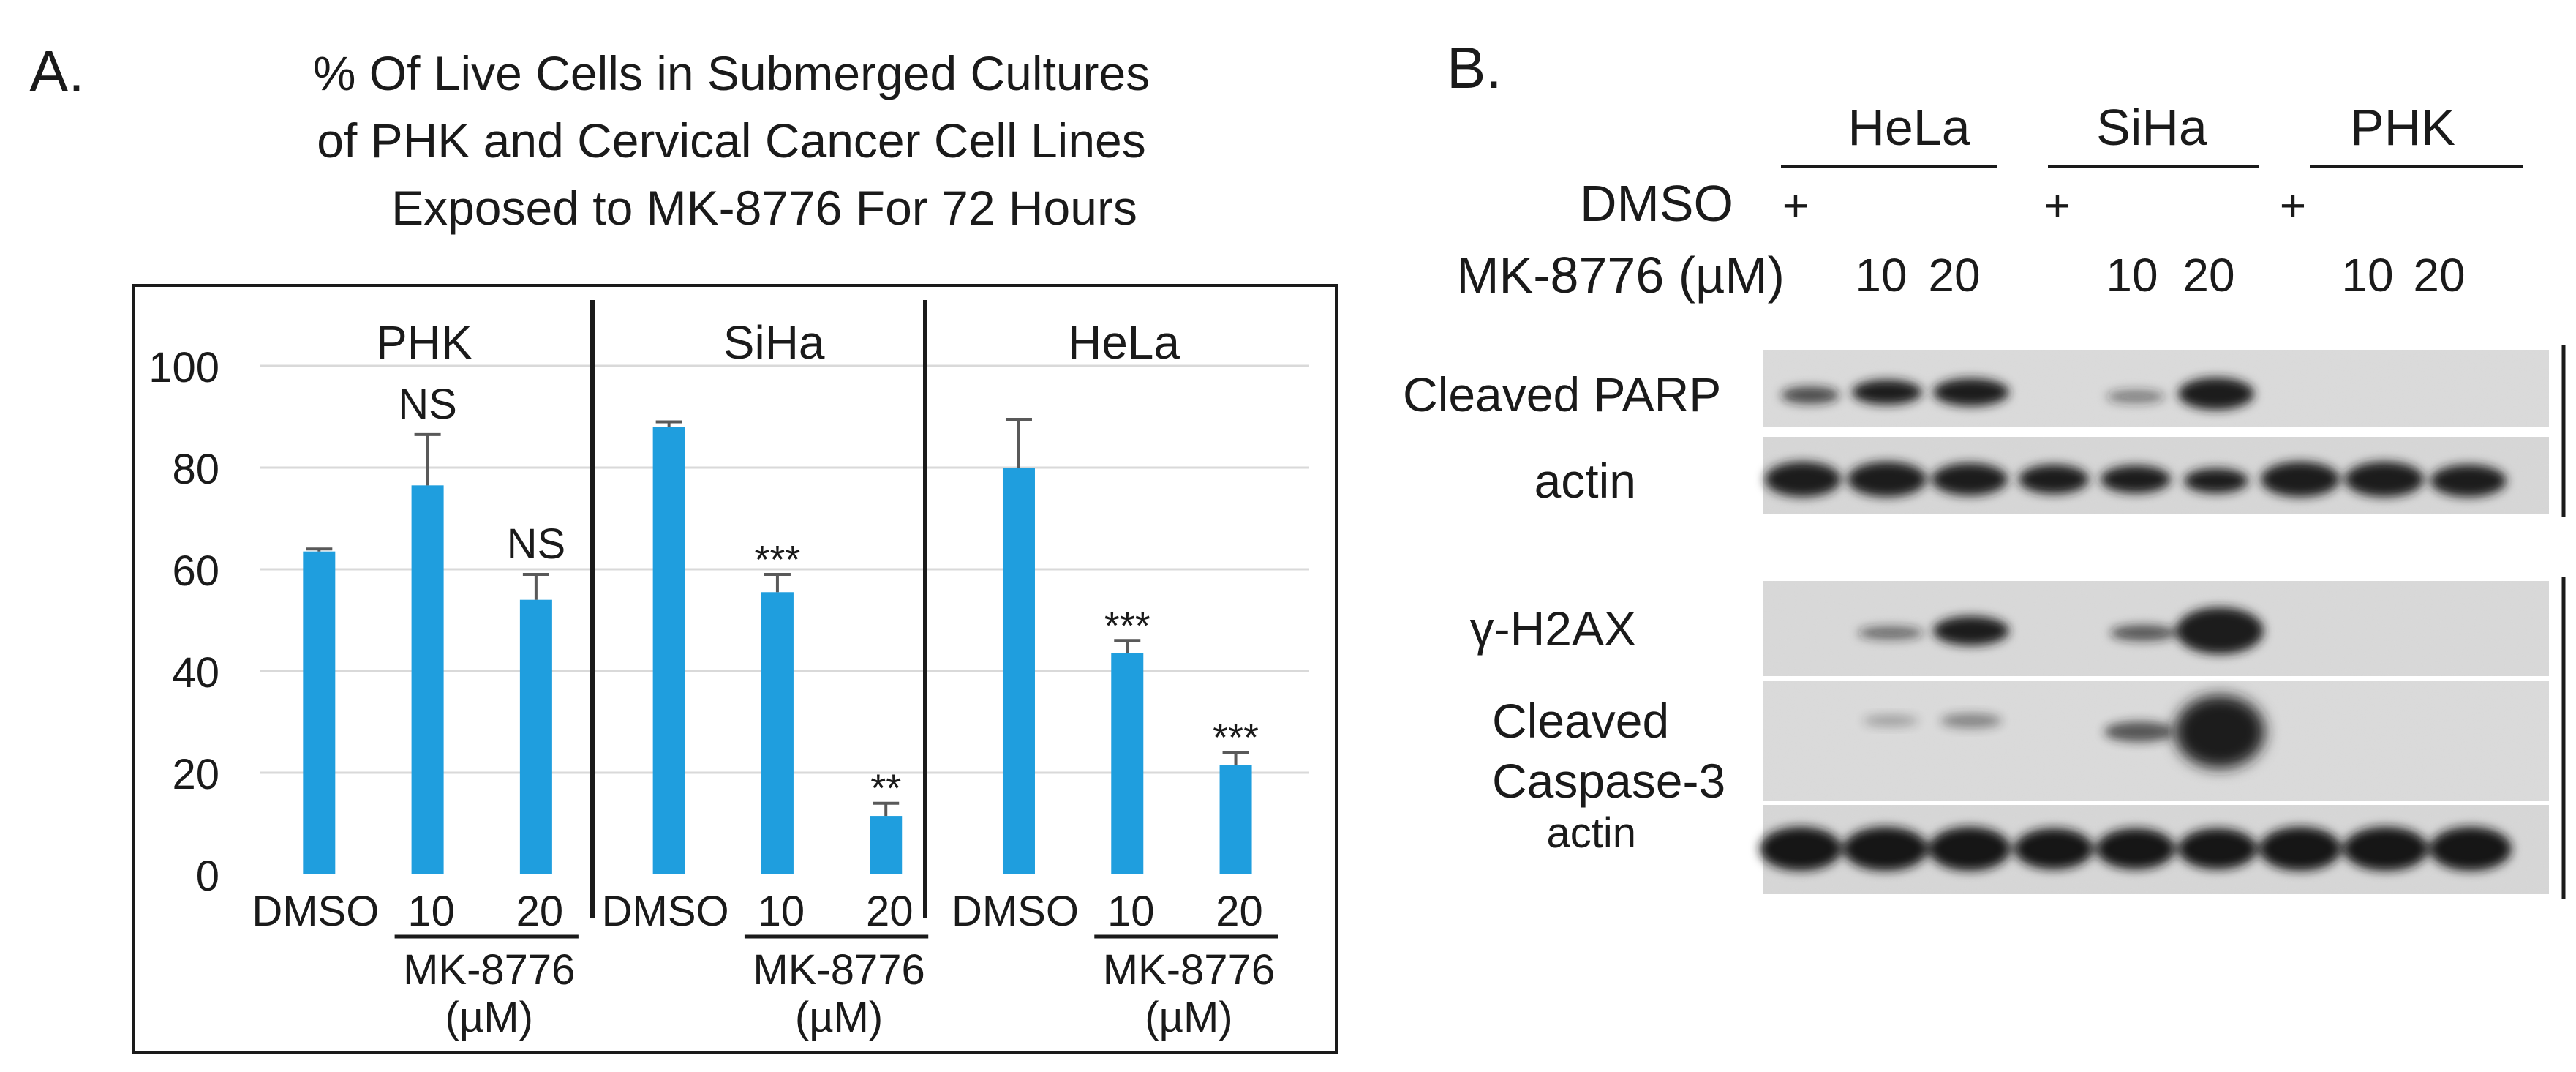  Describe the element at coordinates (1608, 781) in the screenshot. I see `blot-label-caspase-3: Caspase-3` at that location.